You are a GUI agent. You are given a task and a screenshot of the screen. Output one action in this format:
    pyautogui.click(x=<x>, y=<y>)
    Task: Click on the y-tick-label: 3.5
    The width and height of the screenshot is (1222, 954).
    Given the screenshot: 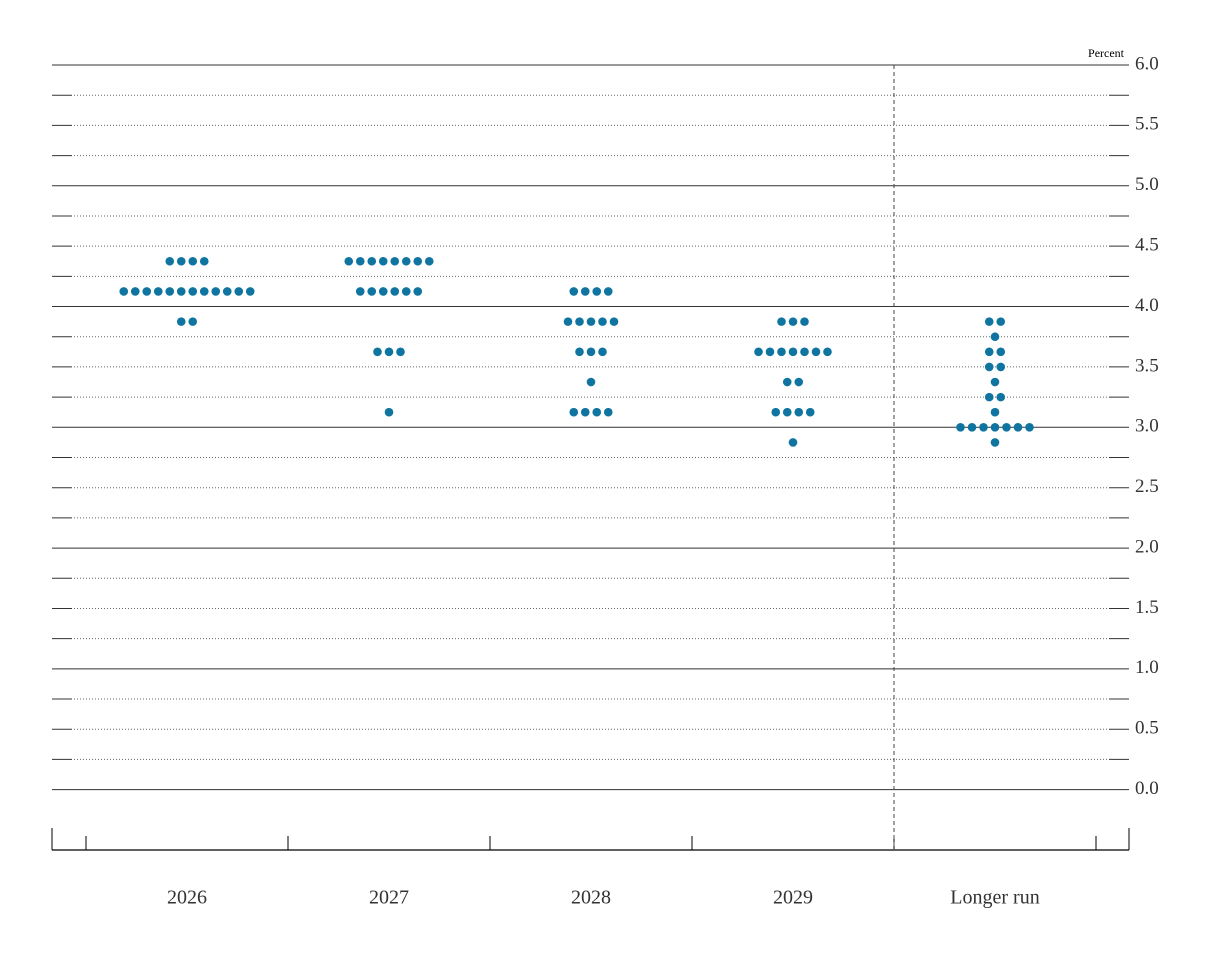 What is the action you would take?
    pyautogui.click(x=1147, y=365)
    